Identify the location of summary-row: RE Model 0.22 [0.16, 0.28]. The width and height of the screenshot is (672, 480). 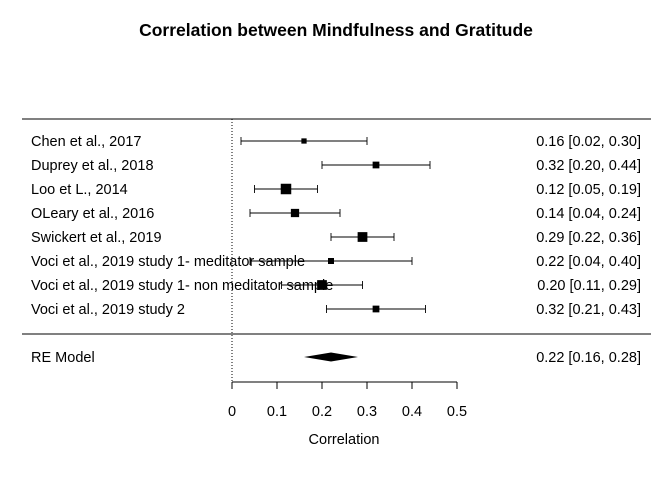
(336, 358).